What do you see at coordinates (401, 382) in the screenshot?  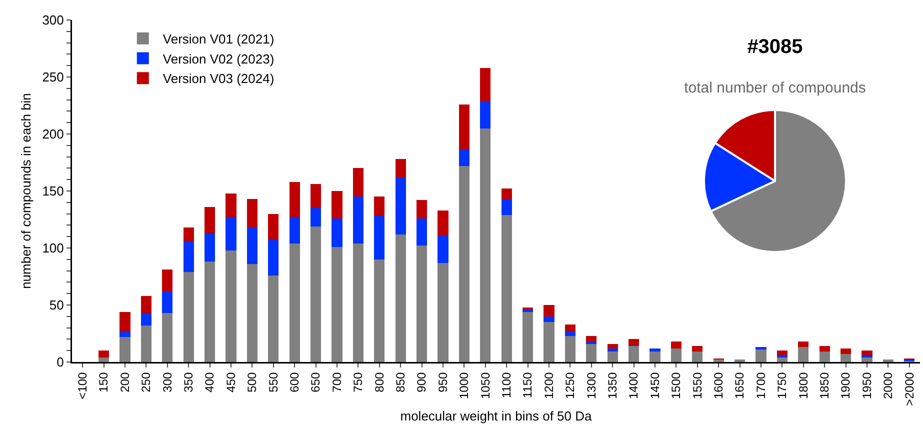 I see `x-tick-label: 850` at bounding box center [401, 382].